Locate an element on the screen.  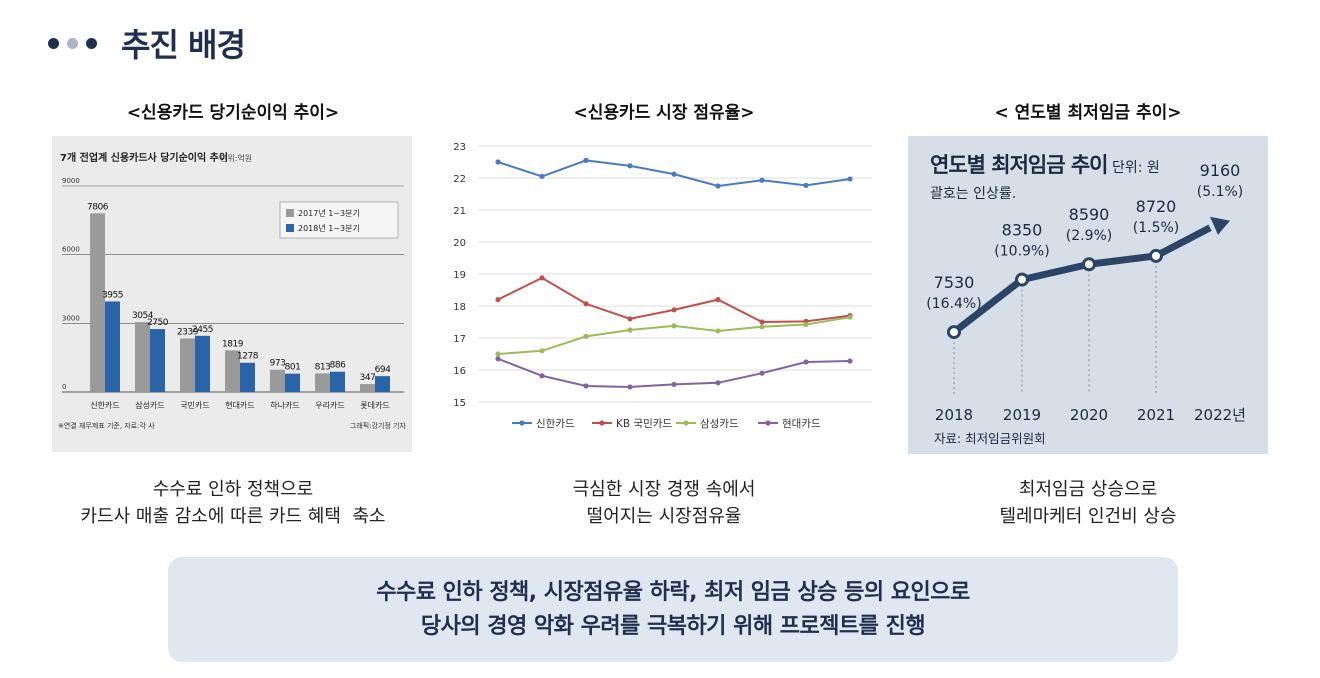
bar-value-label: 7806 is located at coordinates (98, 207).